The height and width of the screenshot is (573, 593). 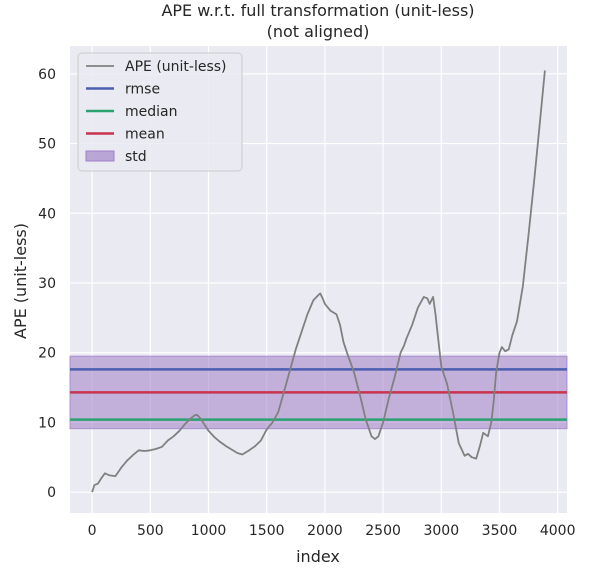 I want to click on y-tick-label: 50, so click(x=47, y=145).